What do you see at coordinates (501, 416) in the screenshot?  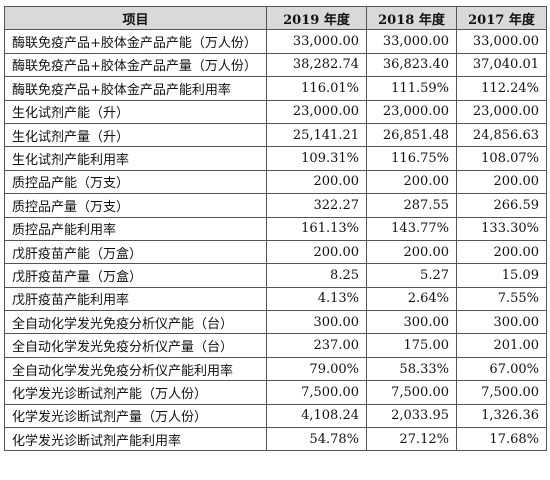 I see `cell-value-2017: 1,326.36` at bounding box center [501, 416].